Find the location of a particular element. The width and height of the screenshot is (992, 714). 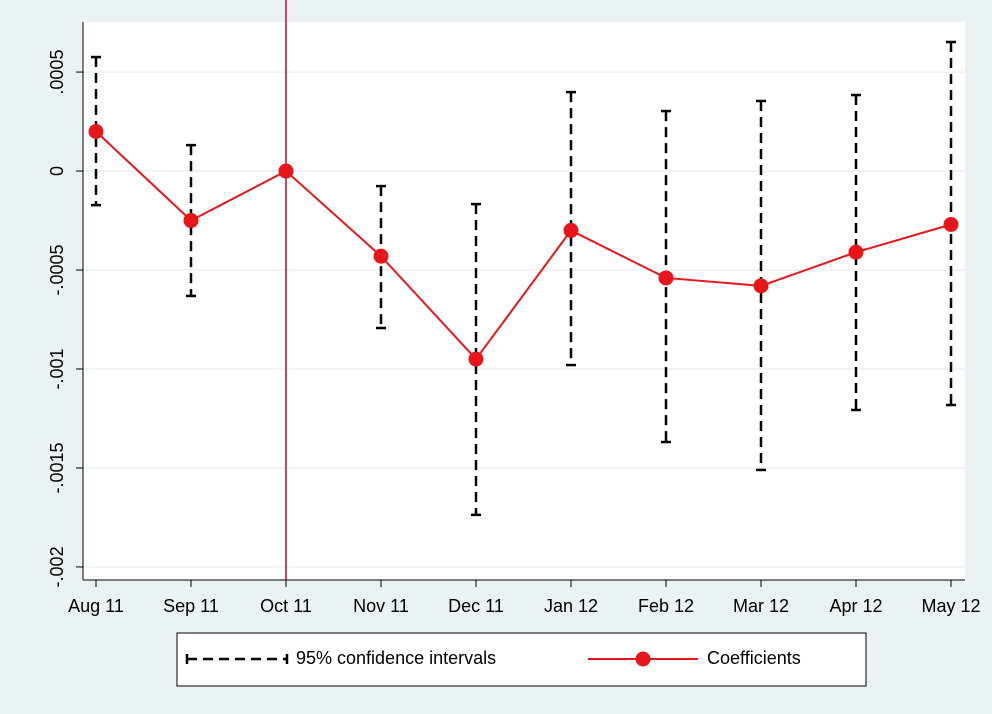

x-tick-label: Oct 11 is located at coordinates (286, 606).